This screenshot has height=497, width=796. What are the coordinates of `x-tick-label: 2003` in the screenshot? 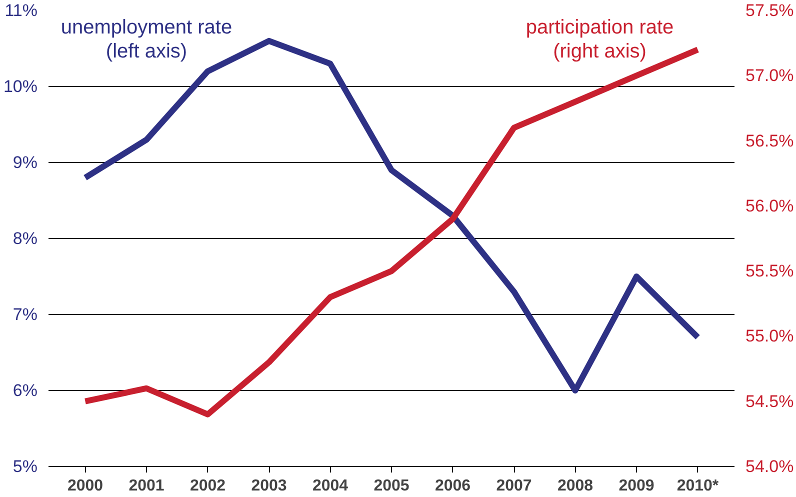 It's located at (269, 486).